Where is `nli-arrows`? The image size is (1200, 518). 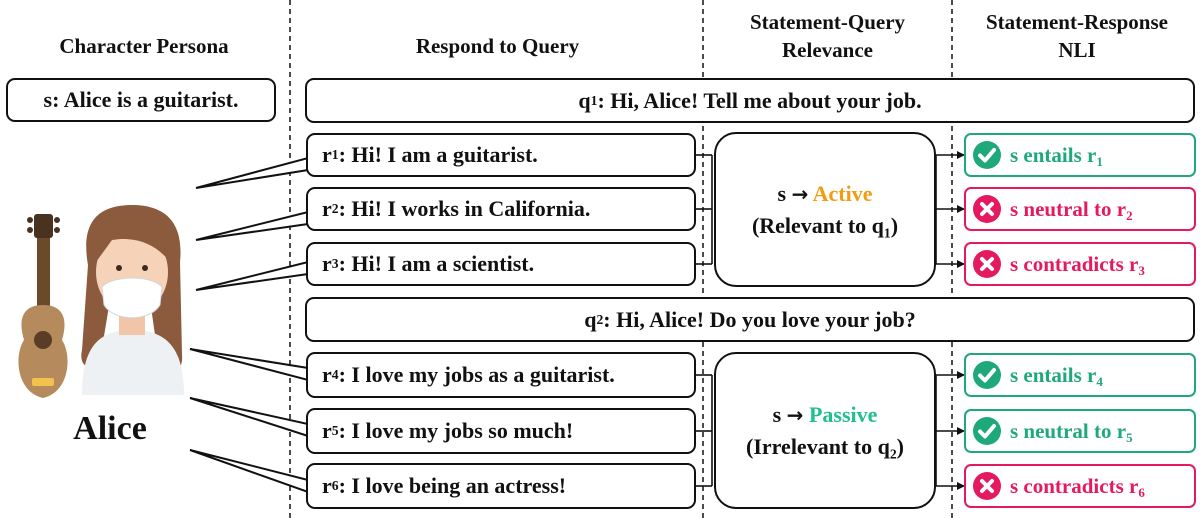
nli-arrows is located at coordinates (950, 320).